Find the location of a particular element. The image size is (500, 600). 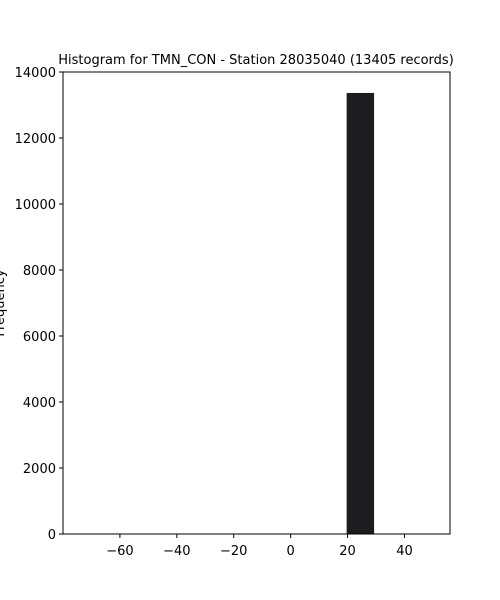

y-tick-label: 4000 is located at coordinates (39, 403).